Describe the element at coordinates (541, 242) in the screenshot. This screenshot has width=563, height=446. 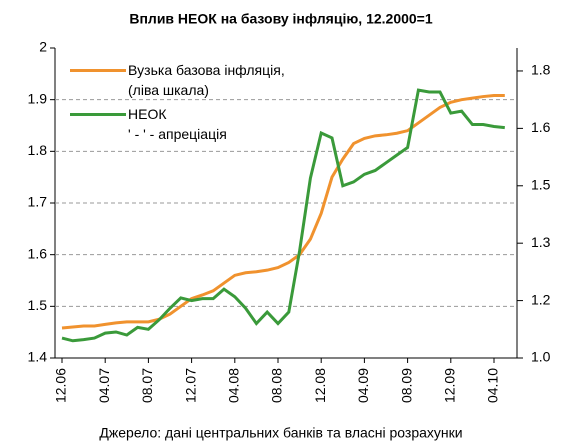
I see `y2-tick-label: 1.3` at that location.